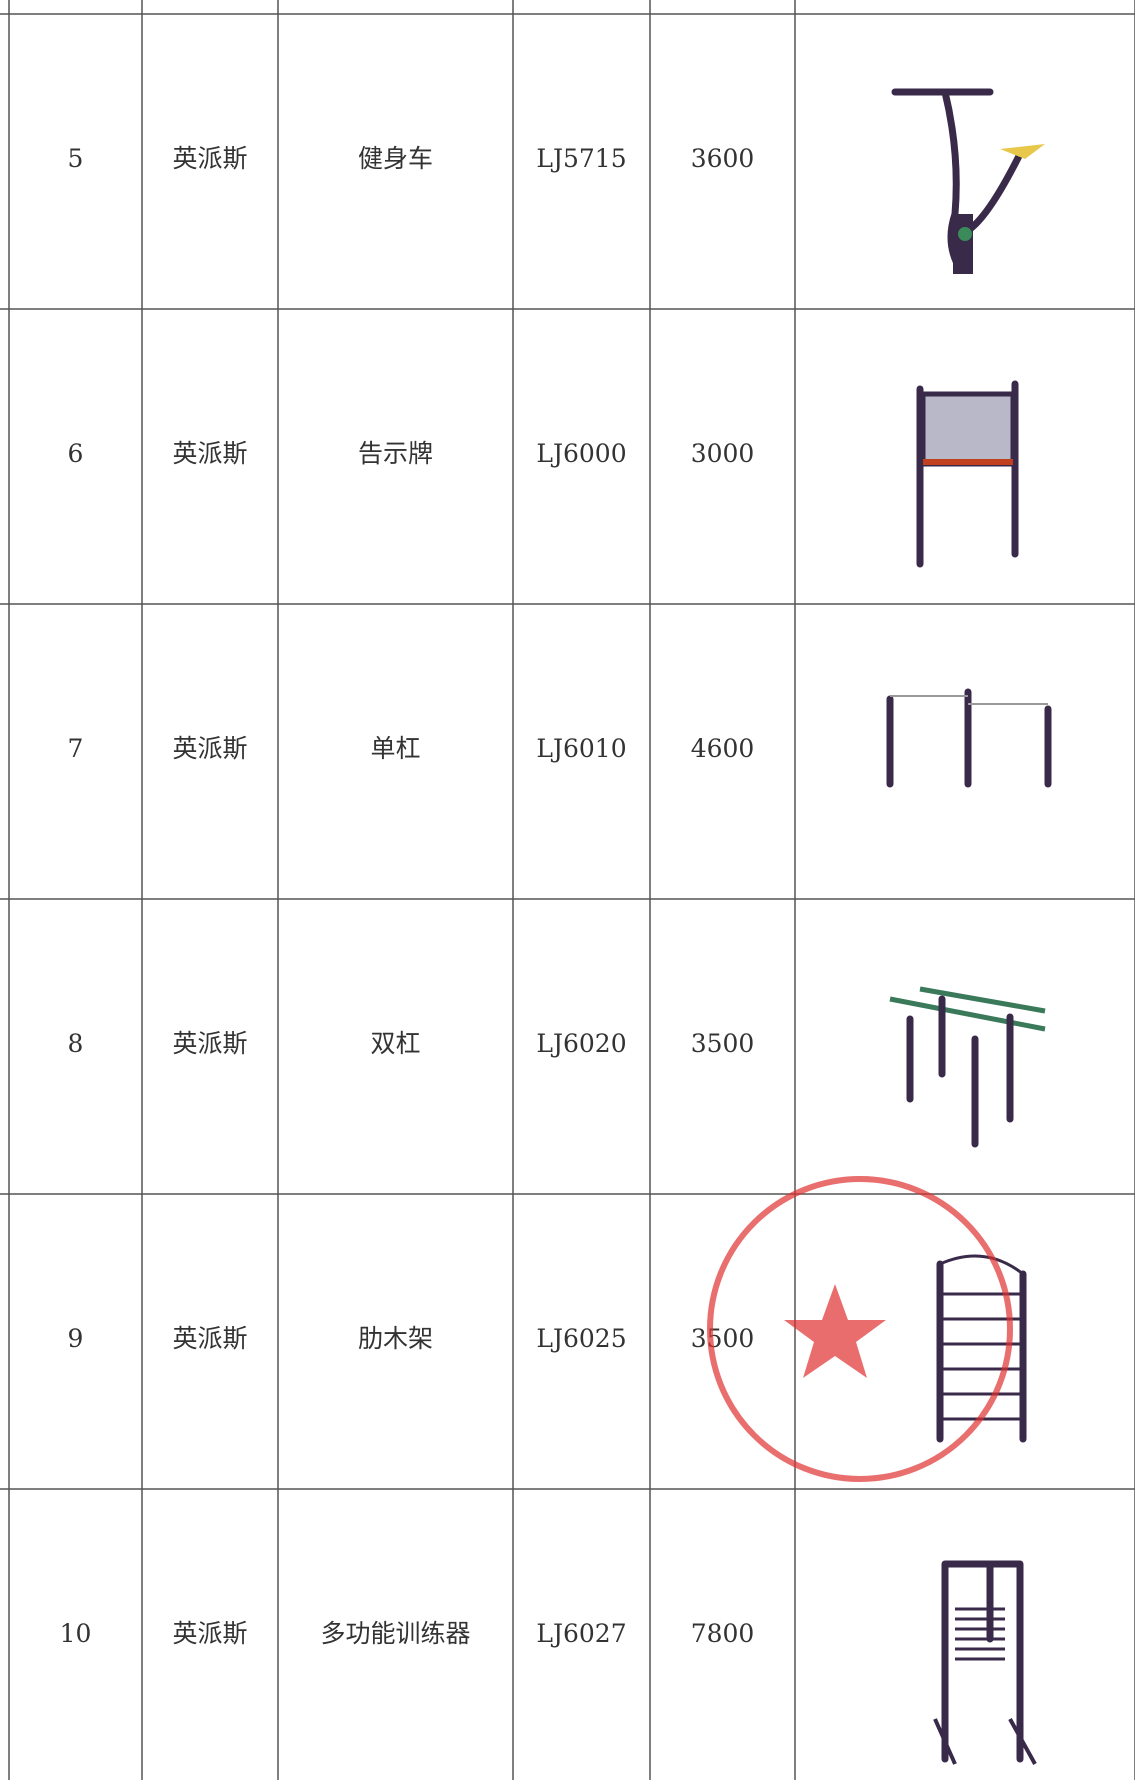 The height and width of the screenshot is (1780, 1135). I want to click on table-cell: LJ6027, so click(581, 1633).